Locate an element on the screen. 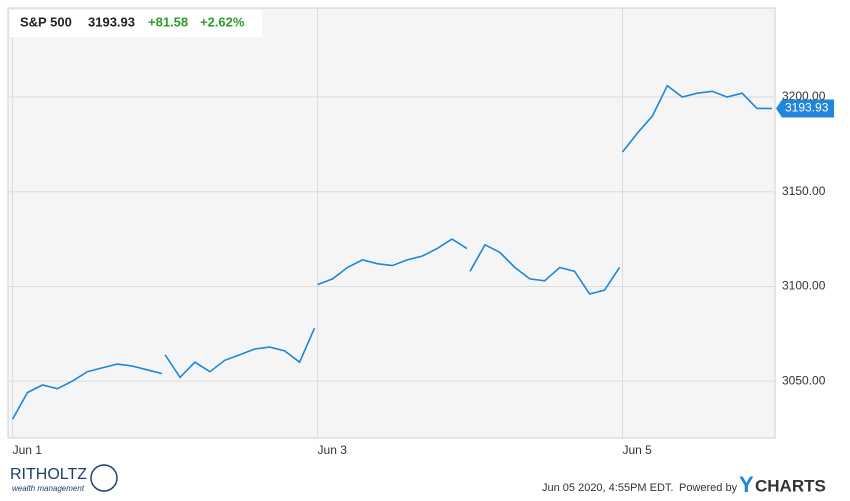 This screenshot has width=850, height=501. powered-by: Powered by is located at coordinates (708, 488).